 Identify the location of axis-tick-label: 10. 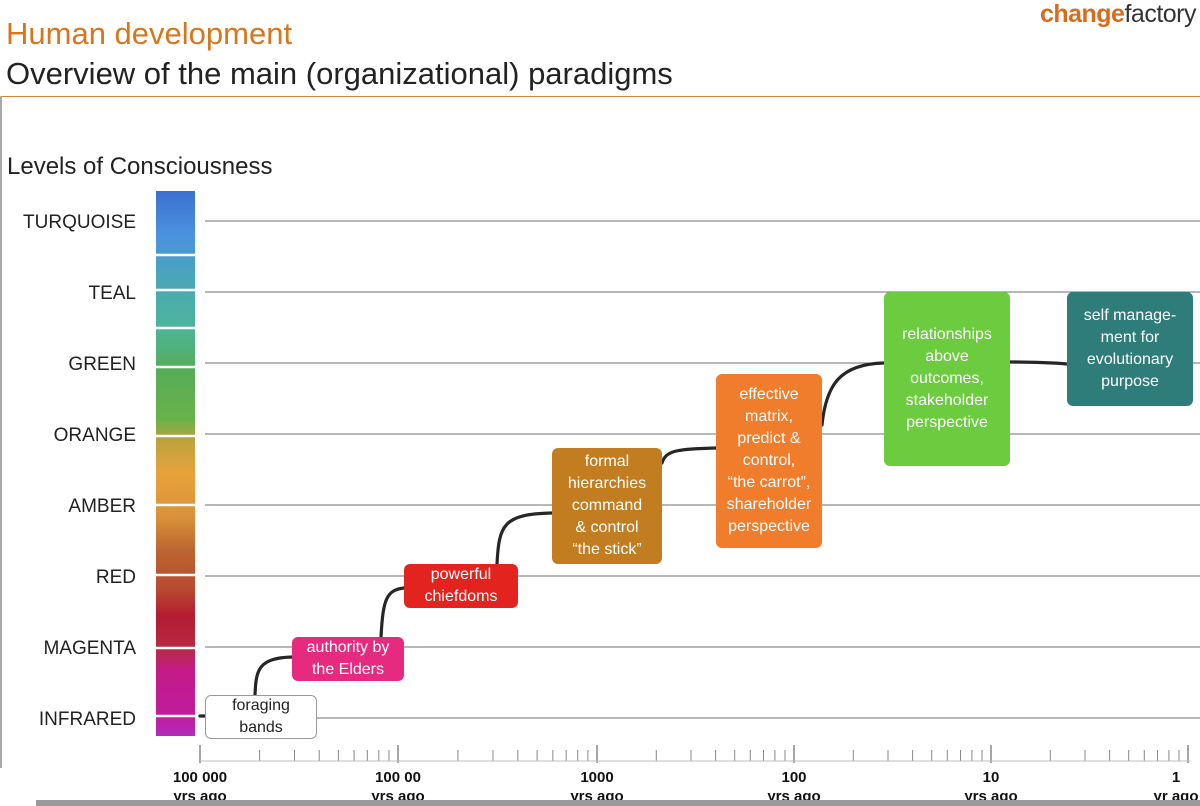
(991, 777).